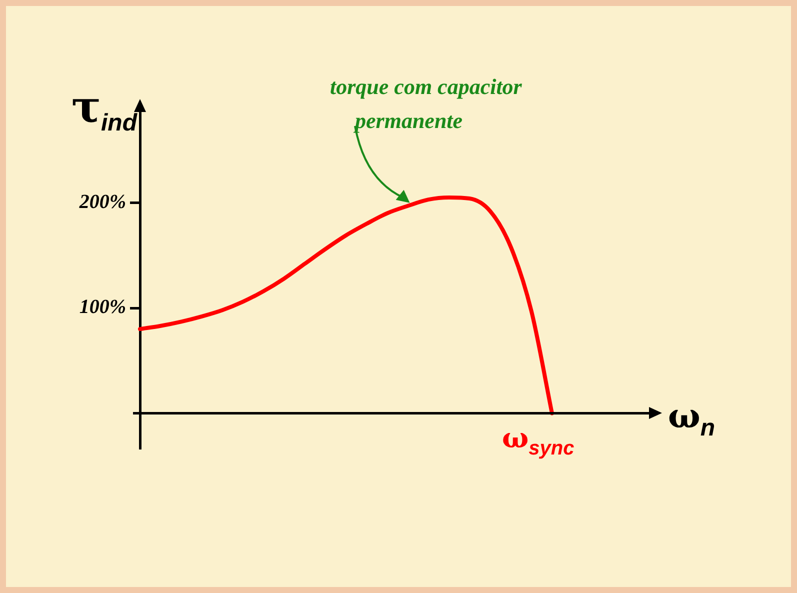 Image resolution: width=797 pixels, height=593 pixels. What do you see at coordinates (102, 201) in the screenshot?
I see `y-tick-label: 200%` at bounding box center [102, 201].